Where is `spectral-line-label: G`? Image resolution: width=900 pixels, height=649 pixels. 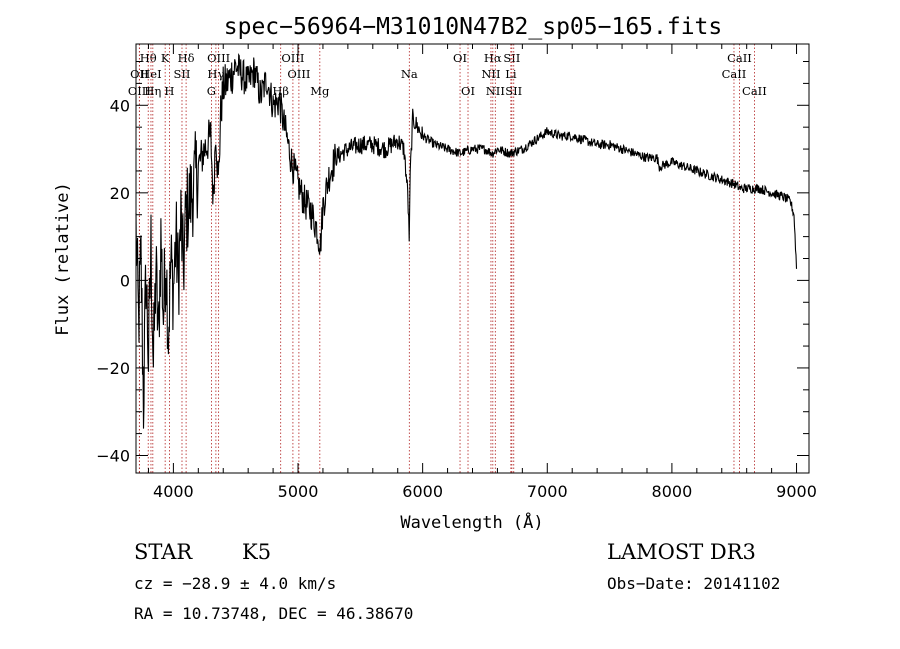 spectral-line-label: G is located at coordinates (211, 91).